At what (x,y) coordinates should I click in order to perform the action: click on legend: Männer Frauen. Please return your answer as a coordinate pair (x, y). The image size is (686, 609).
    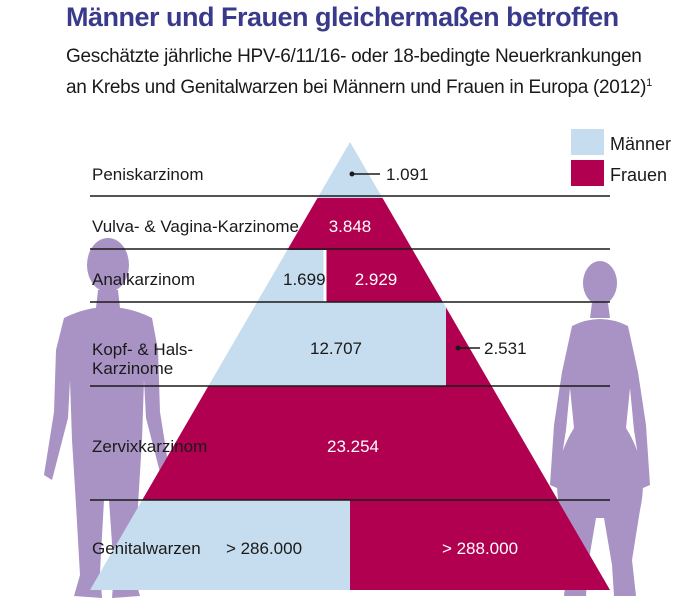
    Looking at the image, I should click on (621, 157).